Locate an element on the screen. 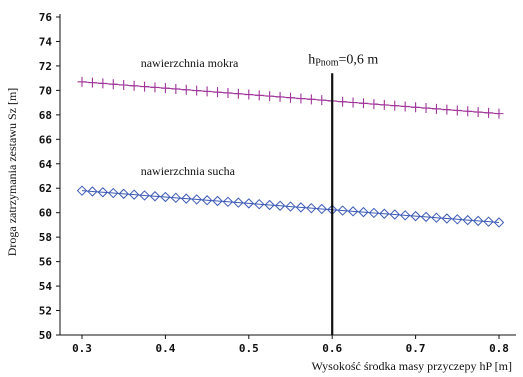  x-tick-label: 0.3 is located at coordinates (82, 348).